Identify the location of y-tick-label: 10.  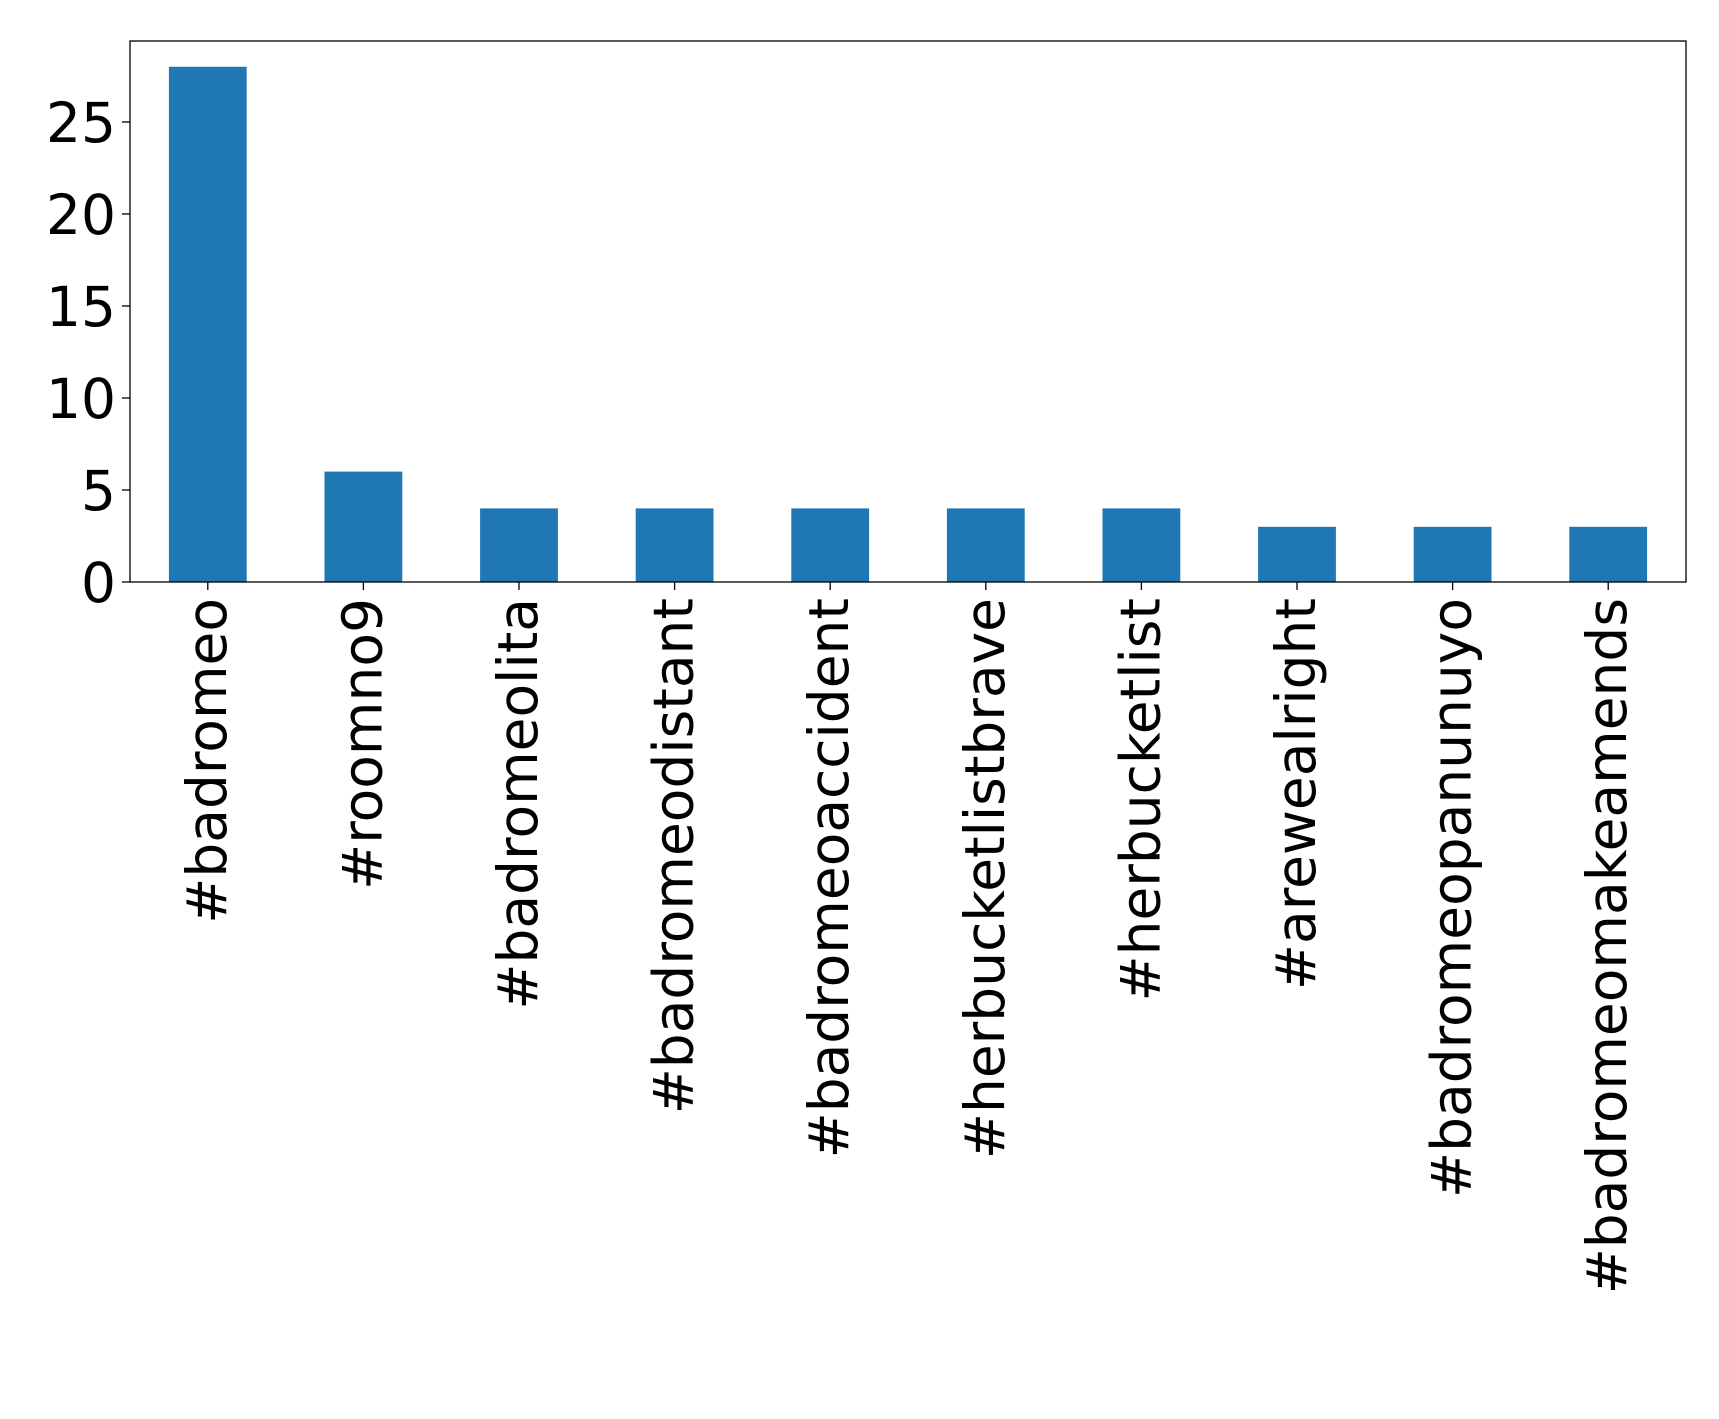
(81, 399).